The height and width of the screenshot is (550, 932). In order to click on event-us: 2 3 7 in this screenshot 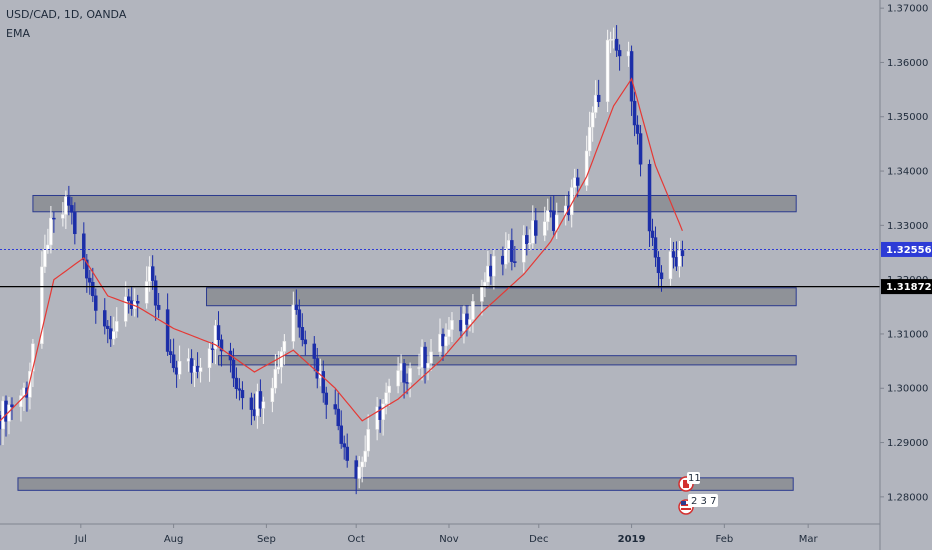, I will do `click(698, 504)`.